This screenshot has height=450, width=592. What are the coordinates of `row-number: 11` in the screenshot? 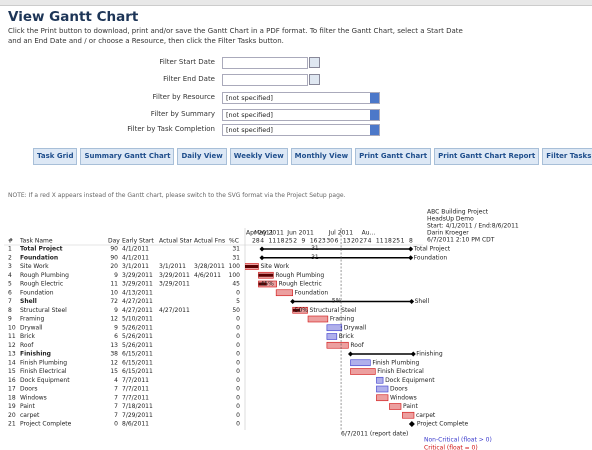 It's located at (12, 336).